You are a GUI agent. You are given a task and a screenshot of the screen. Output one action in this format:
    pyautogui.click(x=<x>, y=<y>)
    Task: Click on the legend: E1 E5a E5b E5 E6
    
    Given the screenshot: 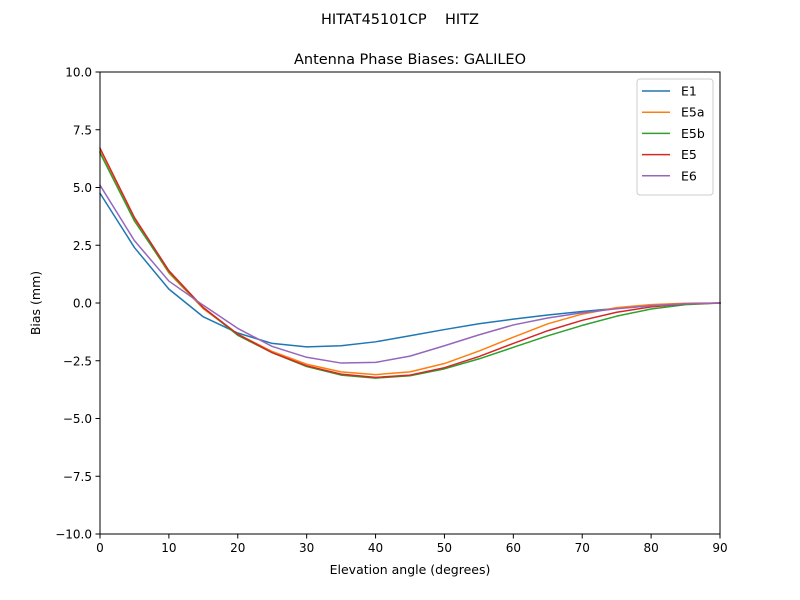 What is the action you would take?
    pyautogui.click(x=675, y=137)
    